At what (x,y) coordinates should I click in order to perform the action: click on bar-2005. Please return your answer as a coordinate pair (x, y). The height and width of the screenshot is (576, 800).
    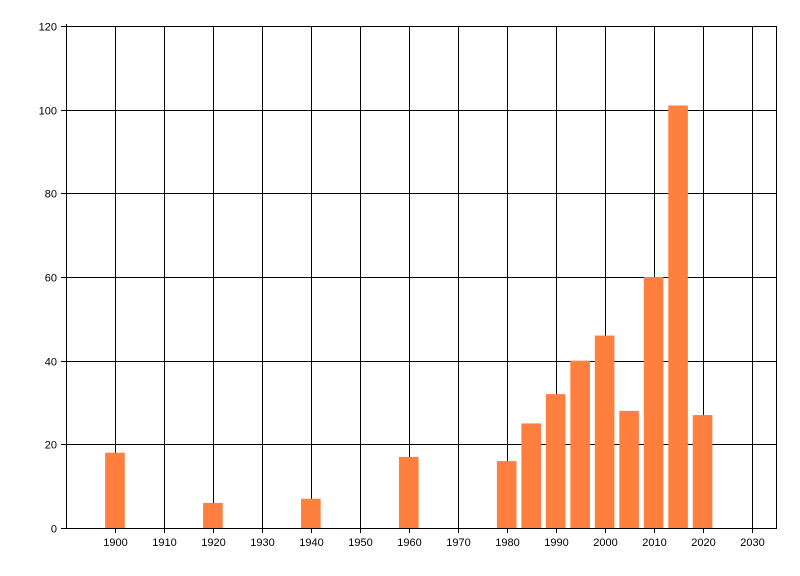
    Looking at the image, I should click on (629, 469).